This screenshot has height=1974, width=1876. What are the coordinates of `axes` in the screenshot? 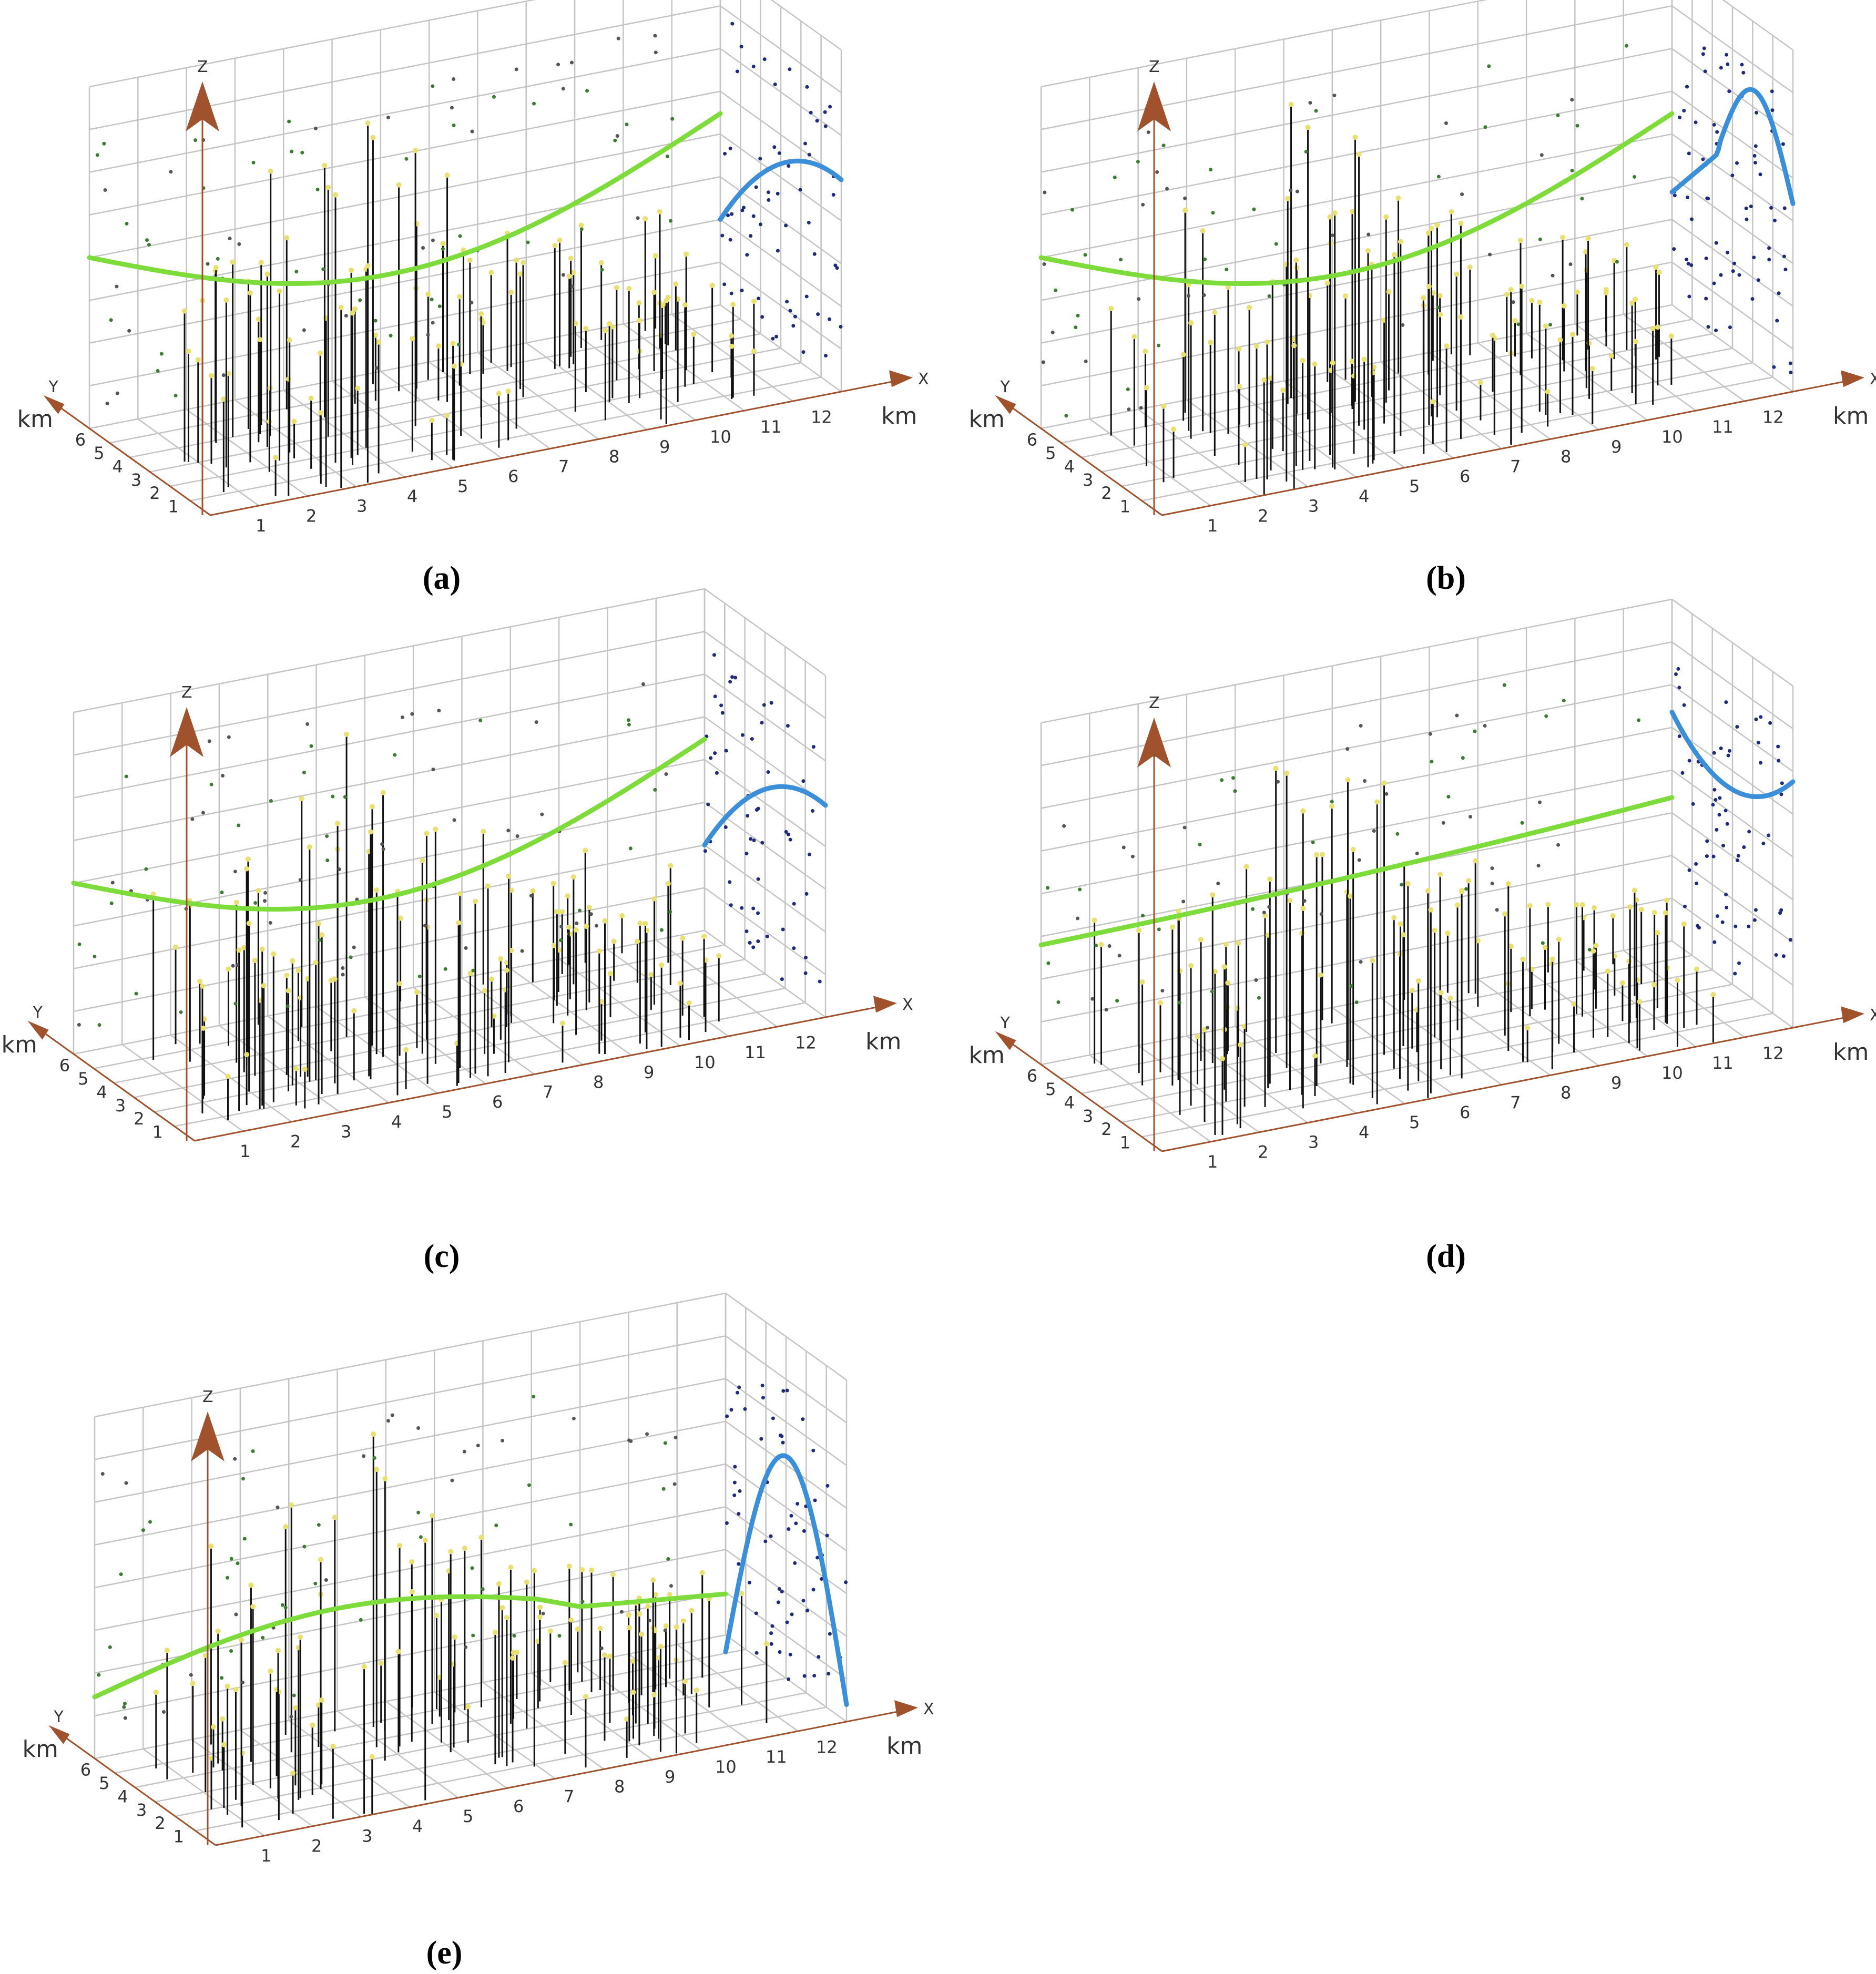 It's located at (1429, 935).